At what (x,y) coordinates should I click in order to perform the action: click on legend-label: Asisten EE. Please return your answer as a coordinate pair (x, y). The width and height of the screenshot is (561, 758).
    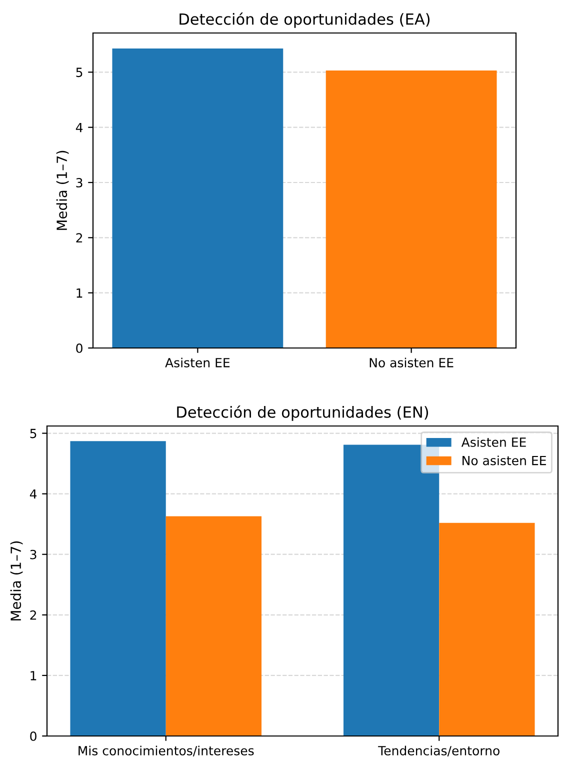
    Looking at the image, I should click on (493, 442).